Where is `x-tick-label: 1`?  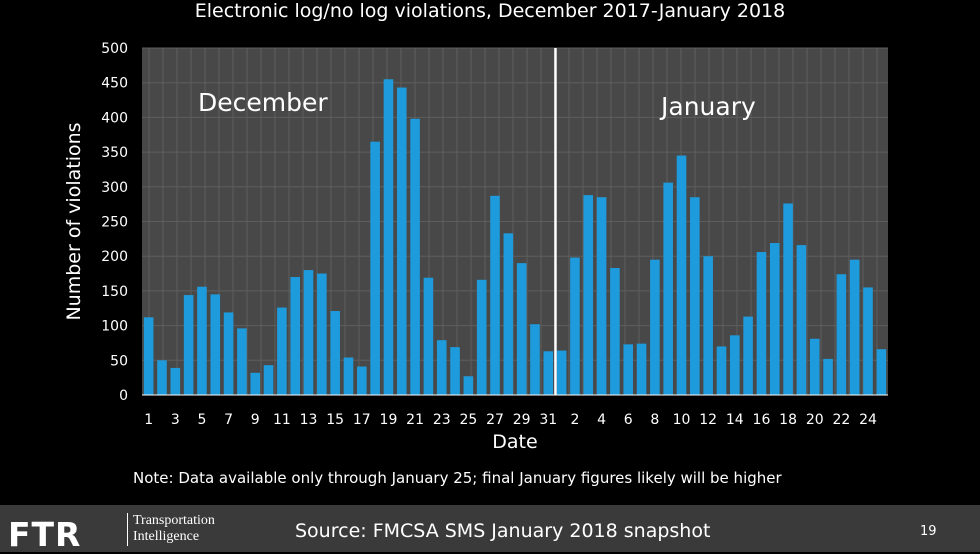 x-tick-label: 1 is located at coordinates (148, 420).